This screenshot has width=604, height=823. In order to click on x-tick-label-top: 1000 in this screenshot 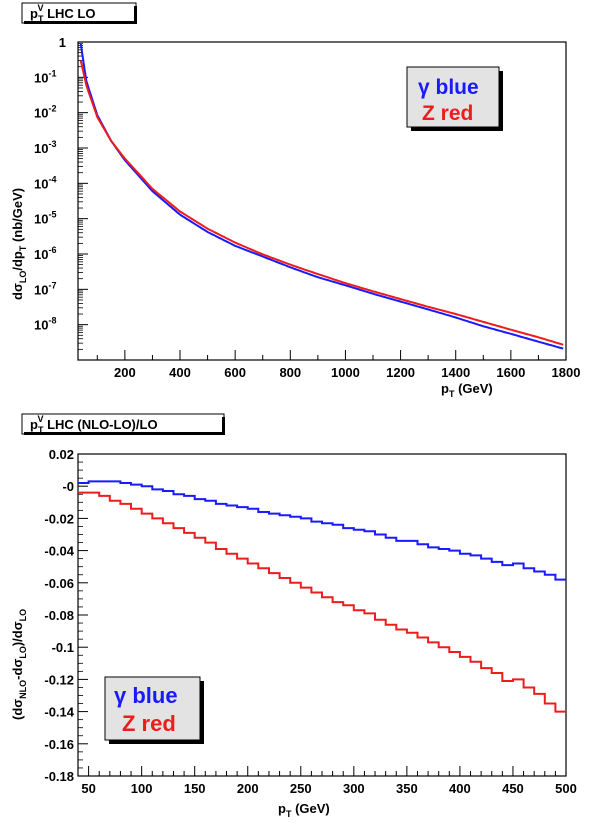, I will do `click(345, 372)`.